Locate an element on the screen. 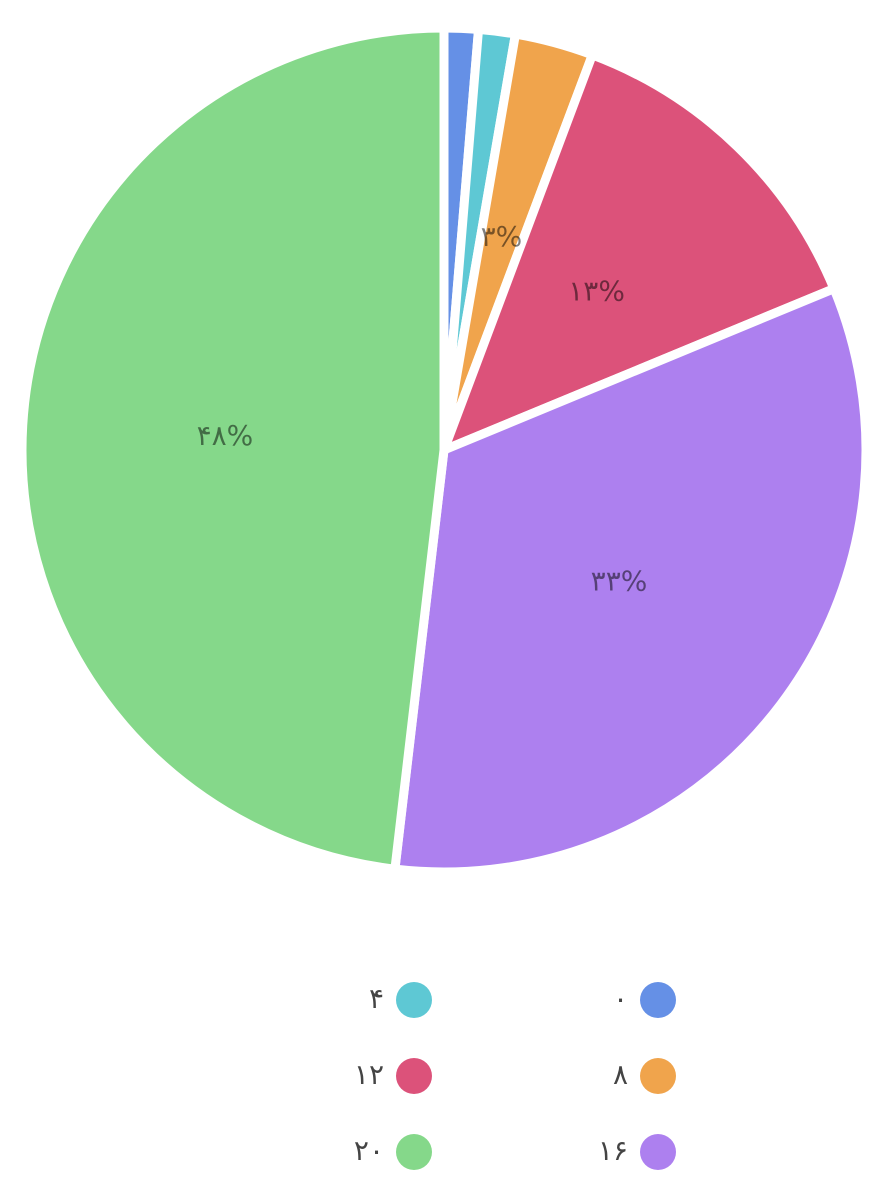 Image resolution: width=890 pixels, height=1185 pixels. slice-label: ۳۳% is located at coordinates (619, 580).